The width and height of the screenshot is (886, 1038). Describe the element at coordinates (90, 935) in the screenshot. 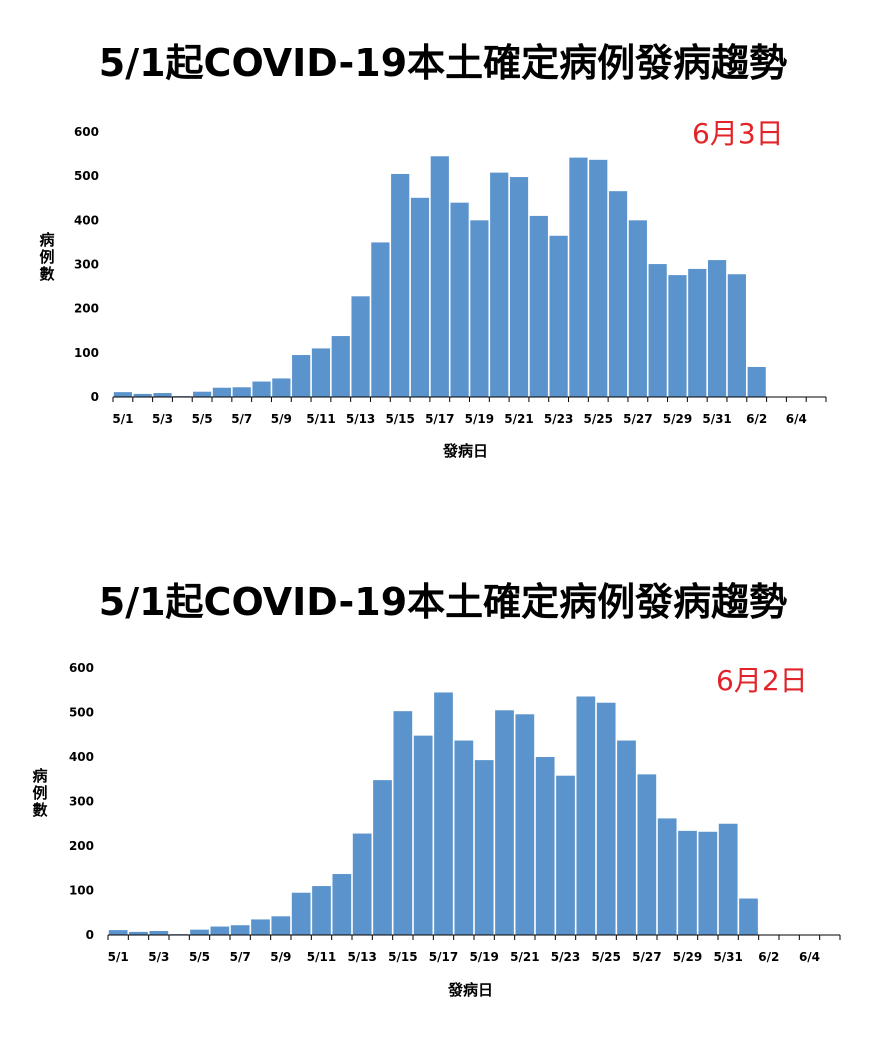

I see `y-tick-label: 0` at that location.